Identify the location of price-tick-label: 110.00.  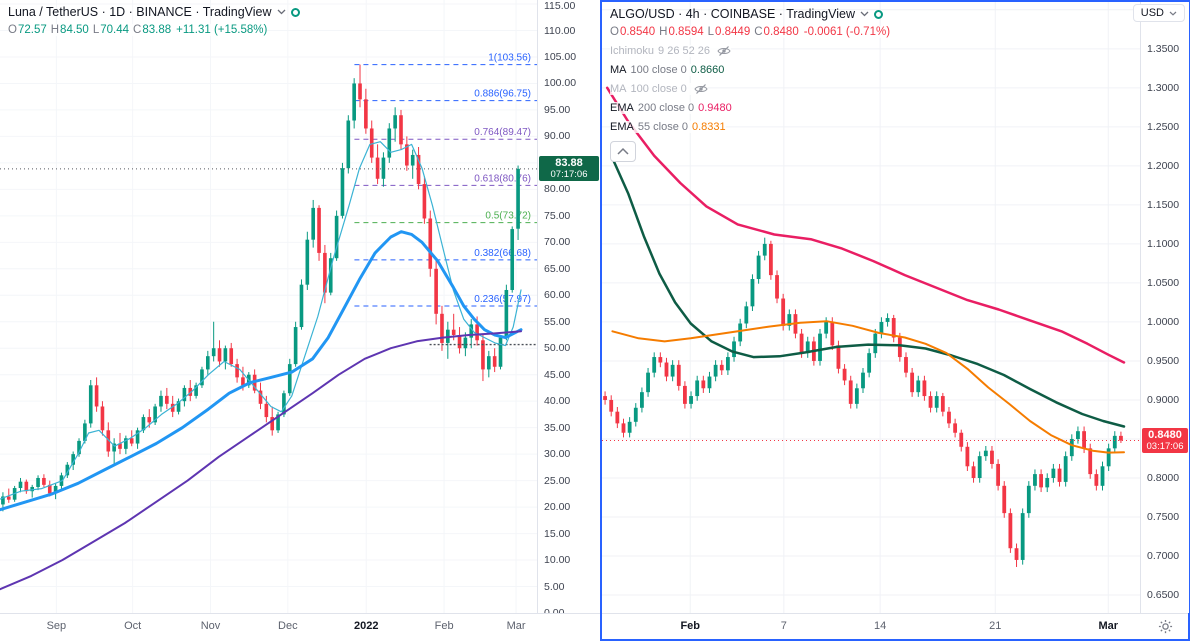
(560, 30).